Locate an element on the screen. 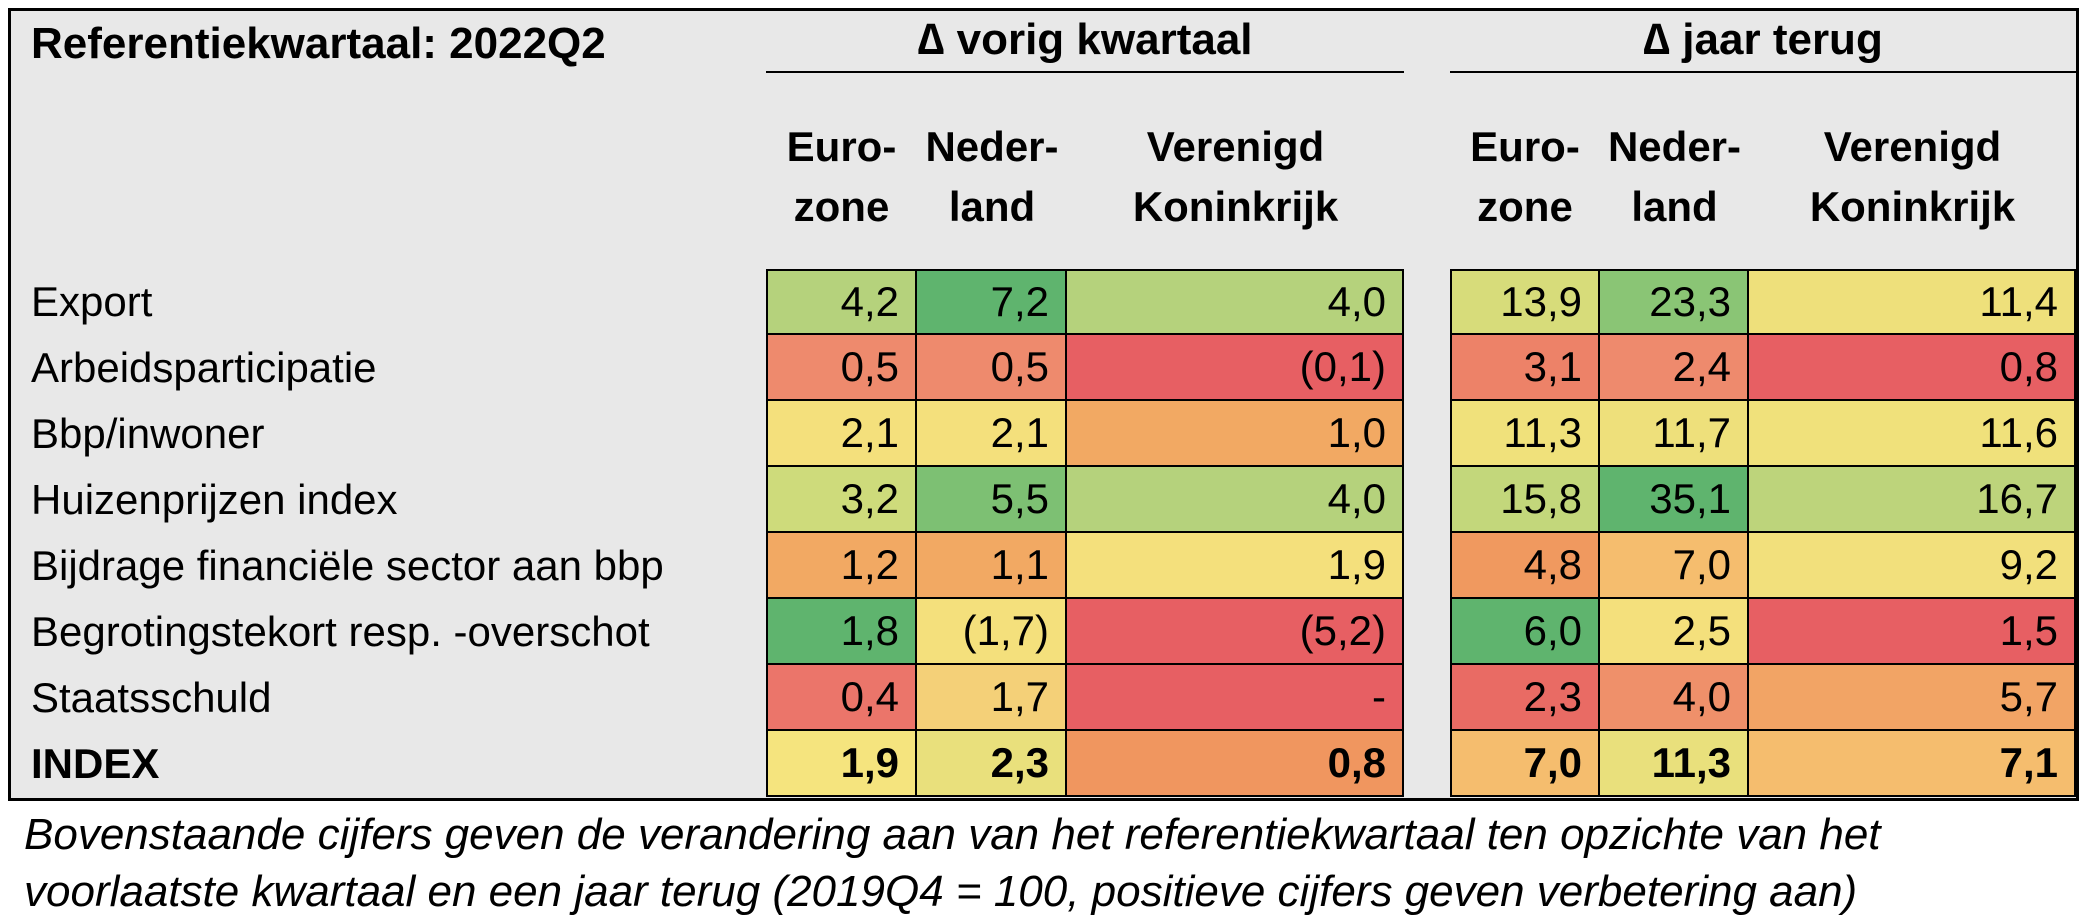  value-cell: 1,7 is located at coordinates (992, 698).